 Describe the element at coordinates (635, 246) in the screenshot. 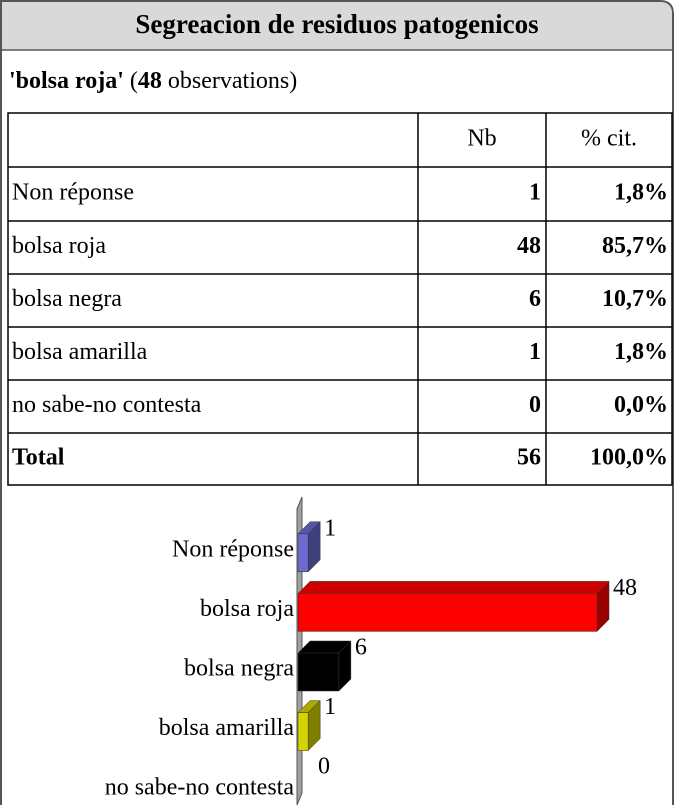

I see `cell-pct: 85,7%` at that location.